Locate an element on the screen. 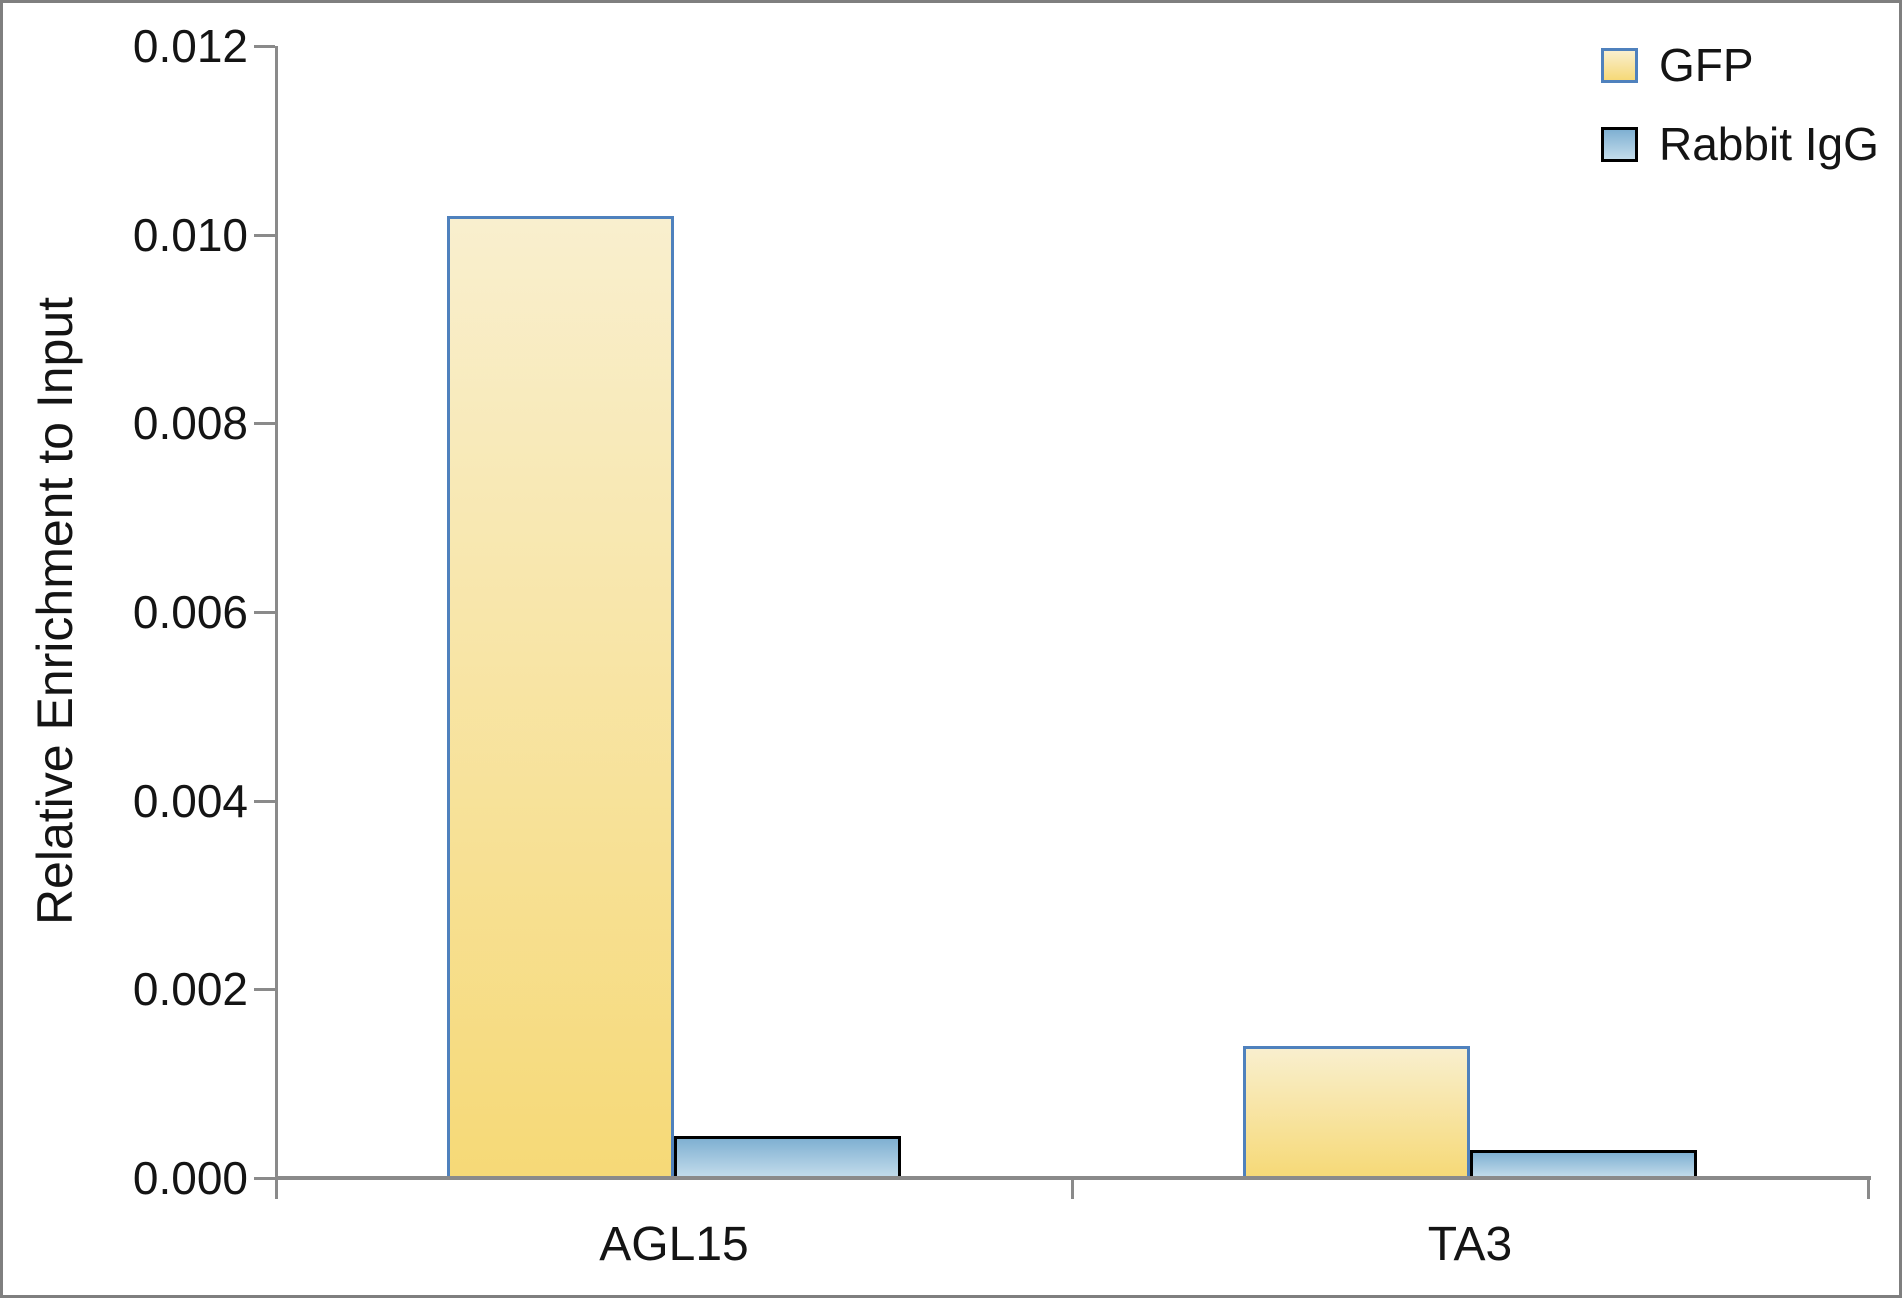 Image resolution: width=1902 pixels, height=1298 pixels. bar-ta3-gfp is located at coordinates (1356, 1112).